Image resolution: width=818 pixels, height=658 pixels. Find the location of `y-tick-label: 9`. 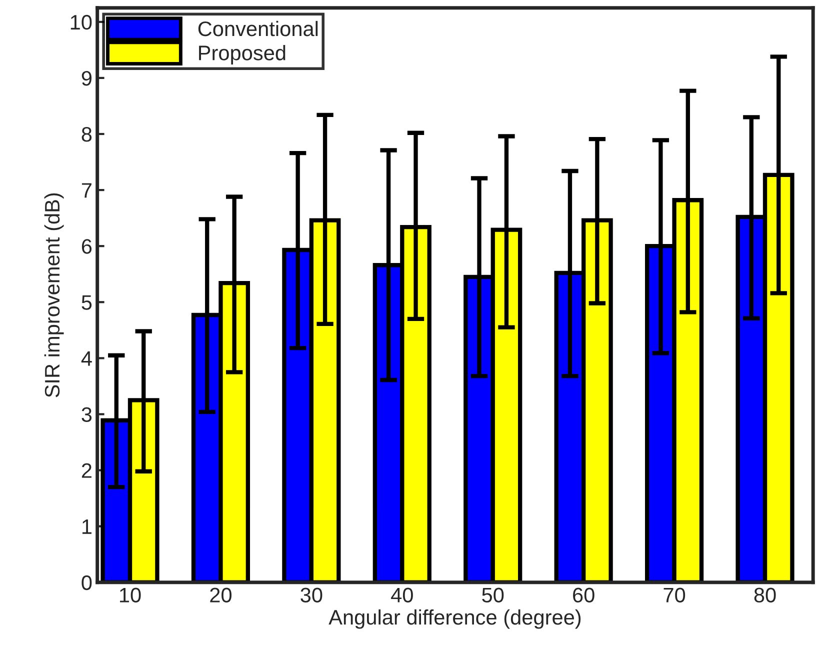

y-tick-label: 9 is located at coordinates (87, 78).